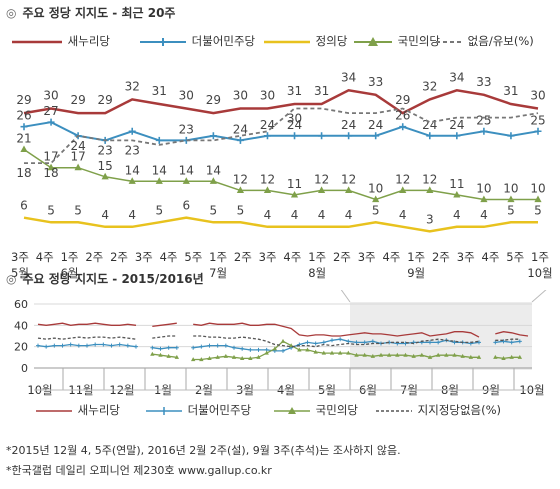  What do you see at coordinates (119, 257) in the screenshot?
I see `x-tick-label: 2주` at bounding box center [119, 257].